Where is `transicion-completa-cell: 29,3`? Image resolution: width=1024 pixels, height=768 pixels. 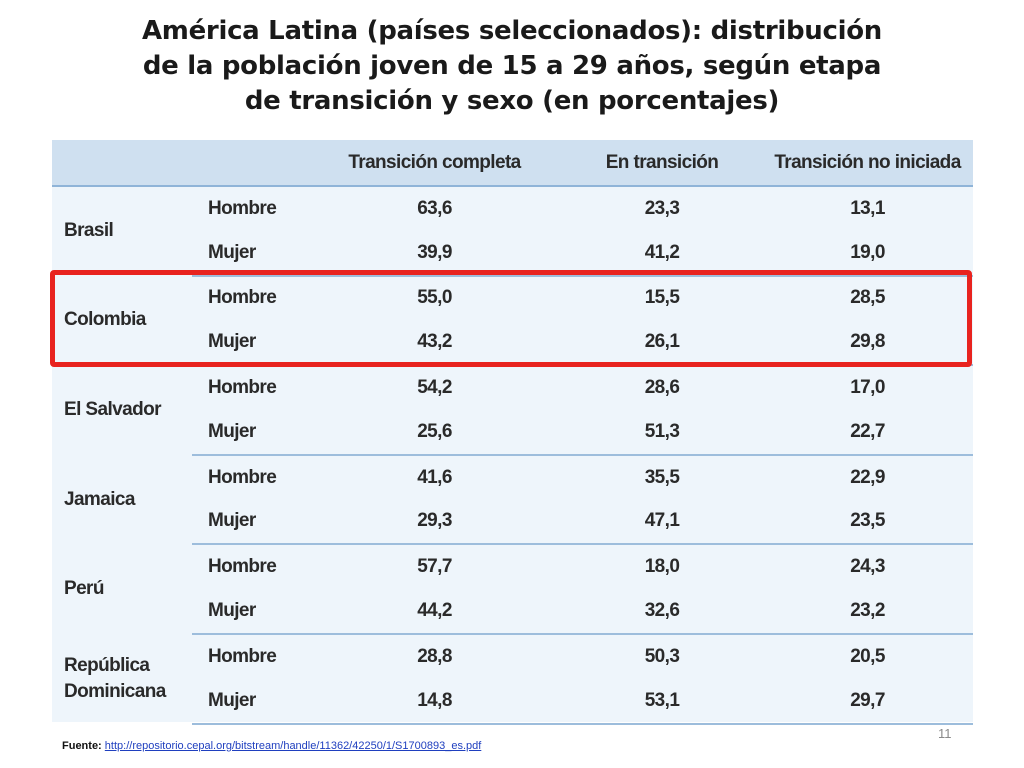 transicion-completa-cell: 29,3 is located at coordinates (434, 522).